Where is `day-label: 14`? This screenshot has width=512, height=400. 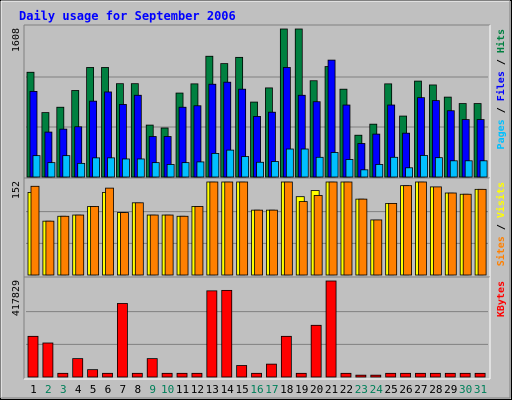
day-label: 14 is located at coordinates (228, 389).